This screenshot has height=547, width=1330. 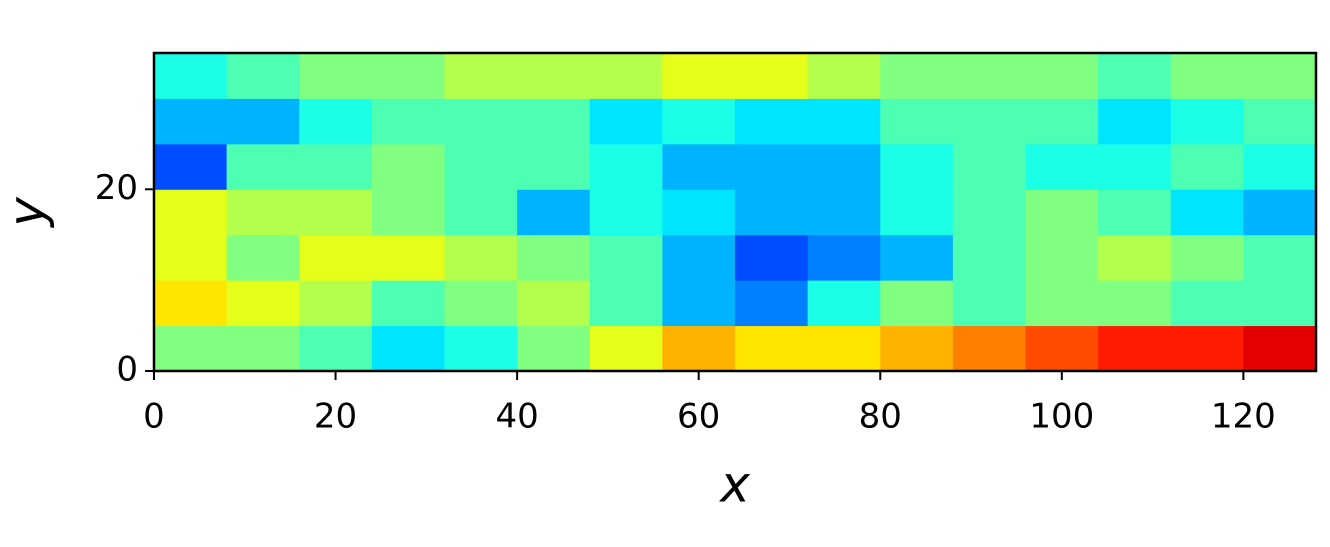 I want to click on x-tick-label: 100, so click(x=1061, y=417).